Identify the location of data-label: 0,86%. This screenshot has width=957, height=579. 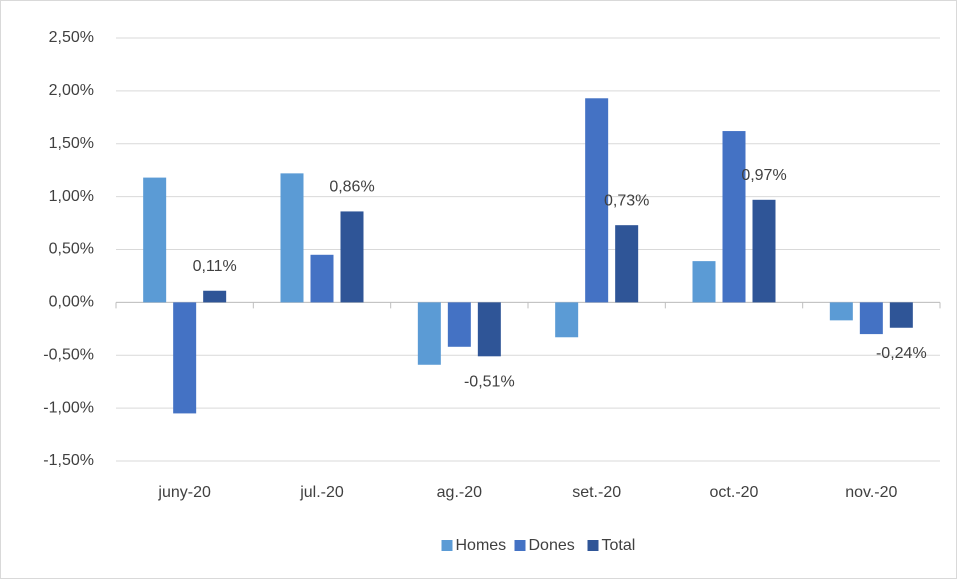
(351, 187).